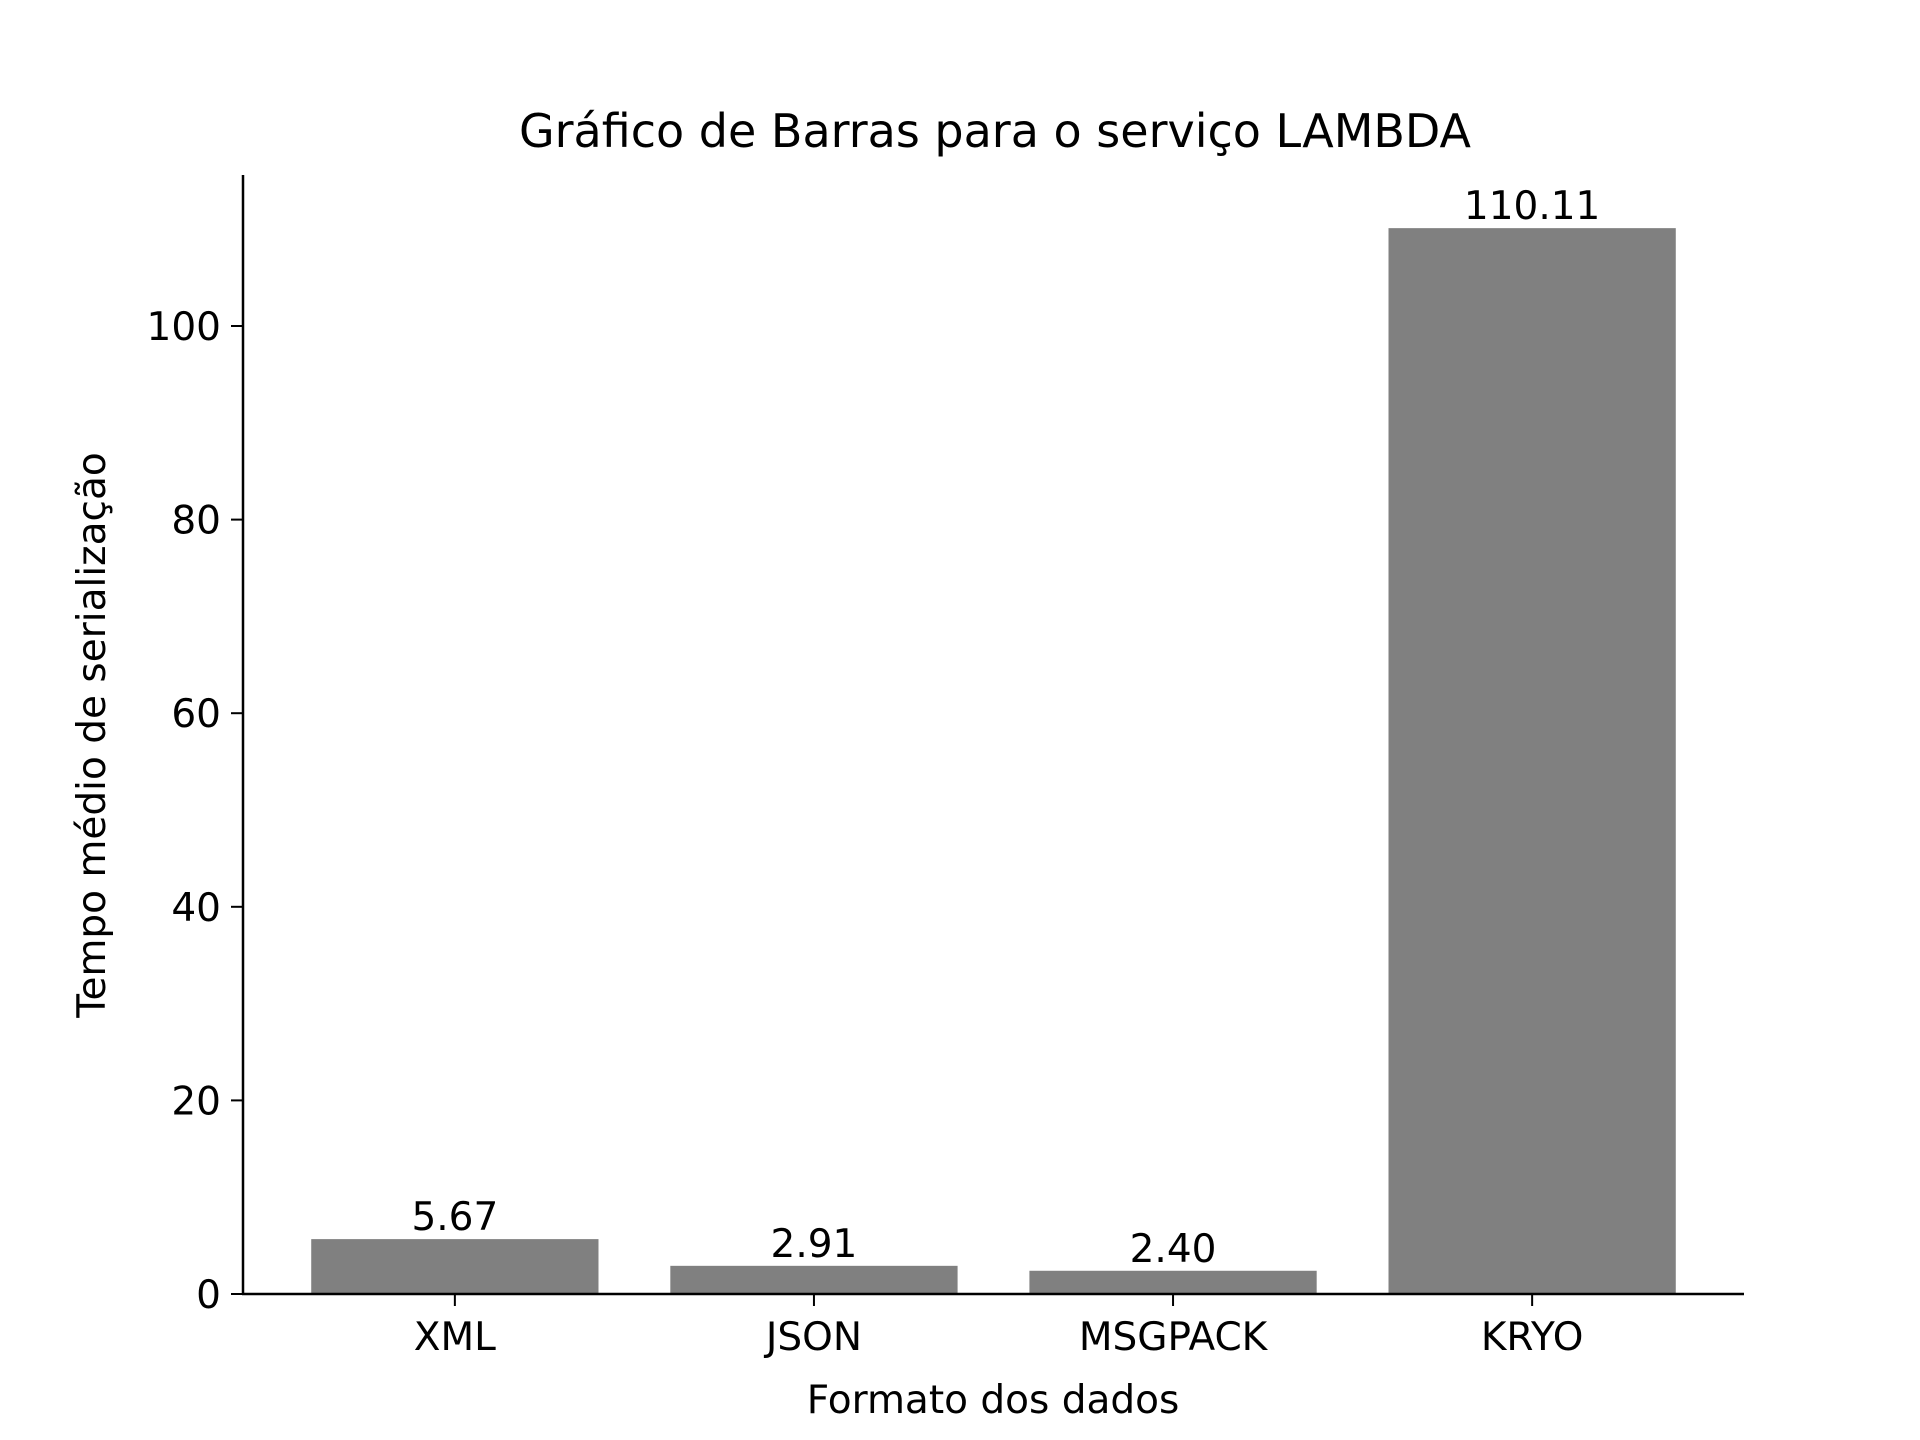 The width and height of the screenshot is (1920, 1440). Describe the element at coordinates (196, 521) in the screenshot. I see `y-tick-label-80: 80` at that location.